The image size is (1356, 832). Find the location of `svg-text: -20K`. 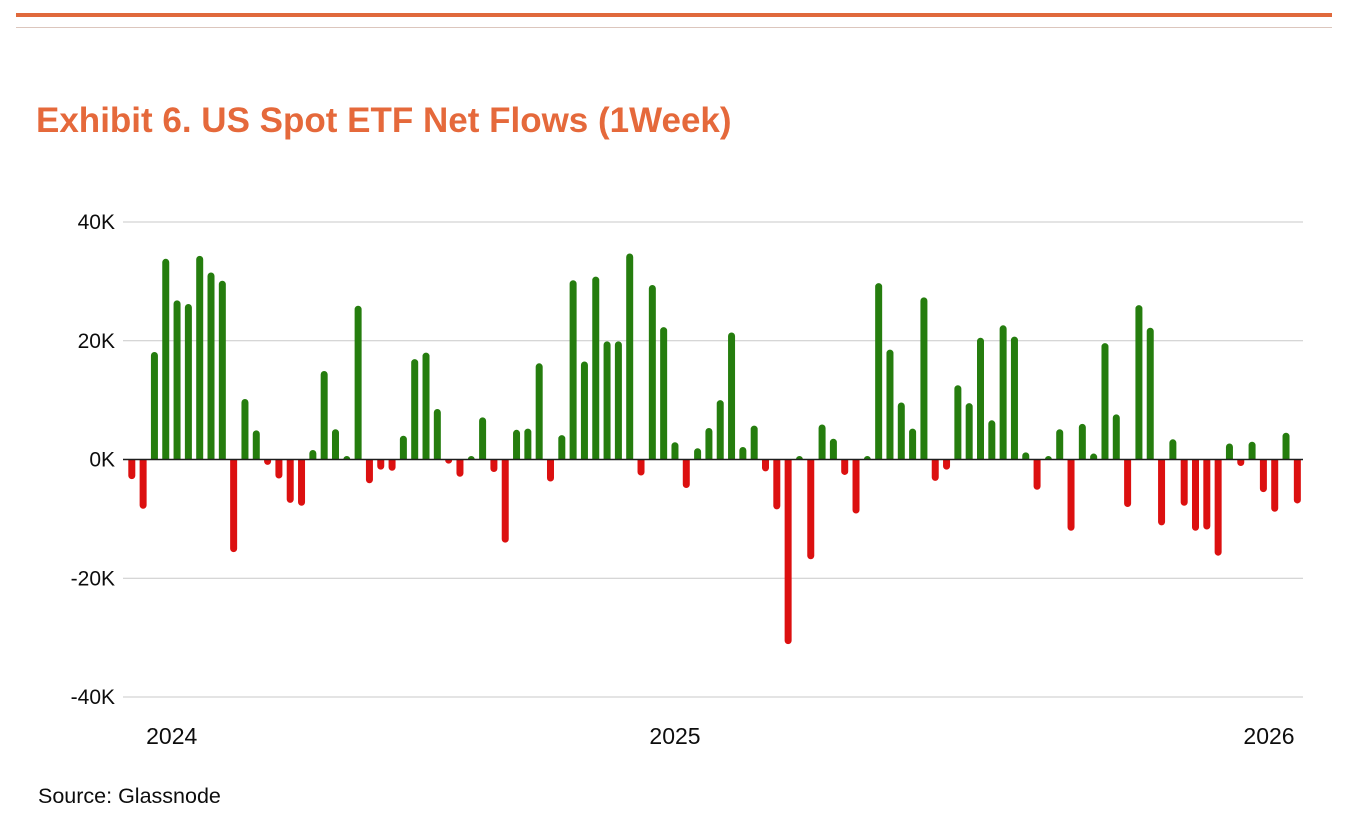

svg-text: -20K is located at coordinates (93, 578).